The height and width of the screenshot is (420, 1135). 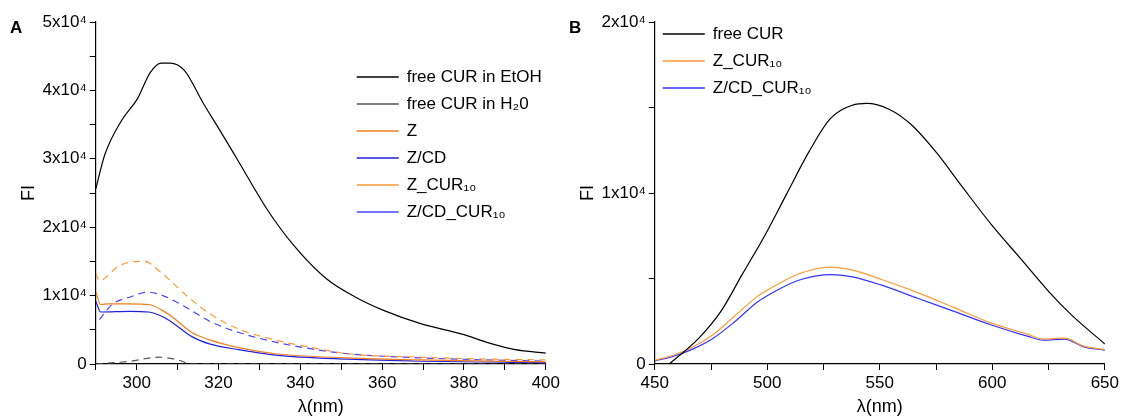 I want to click on x-tick-label: 340, so click(x=300, y=382).